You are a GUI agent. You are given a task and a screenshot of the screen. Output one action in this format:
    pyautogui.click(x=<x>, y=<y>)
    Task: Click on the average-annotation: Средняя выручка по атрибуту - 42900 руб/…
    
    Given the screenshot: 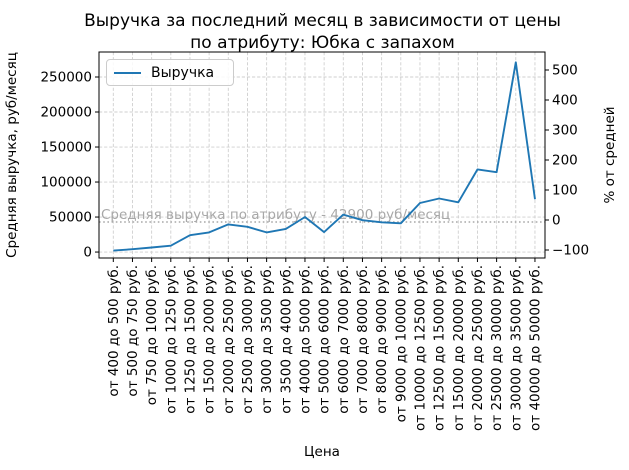 What is the action you would take?
    pyautogui.click(x=275, y=215)
    